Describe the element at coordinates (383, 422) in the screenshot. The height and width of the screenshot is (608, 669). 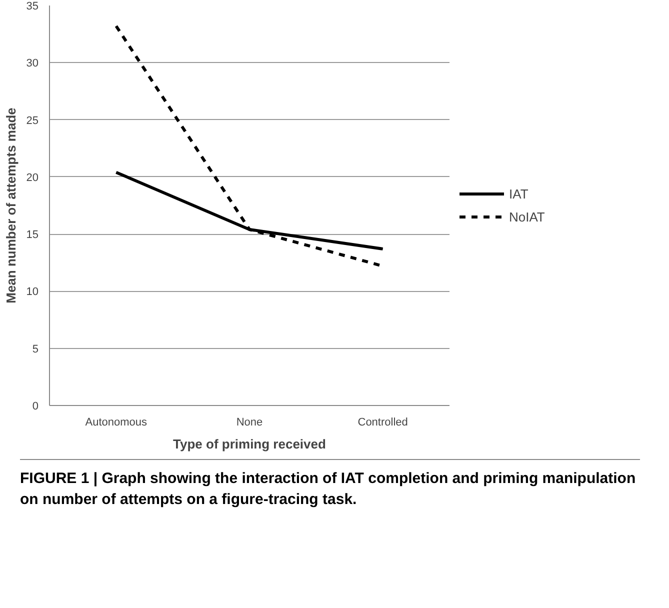
I see `x-tick-label: Controlled` at that location.